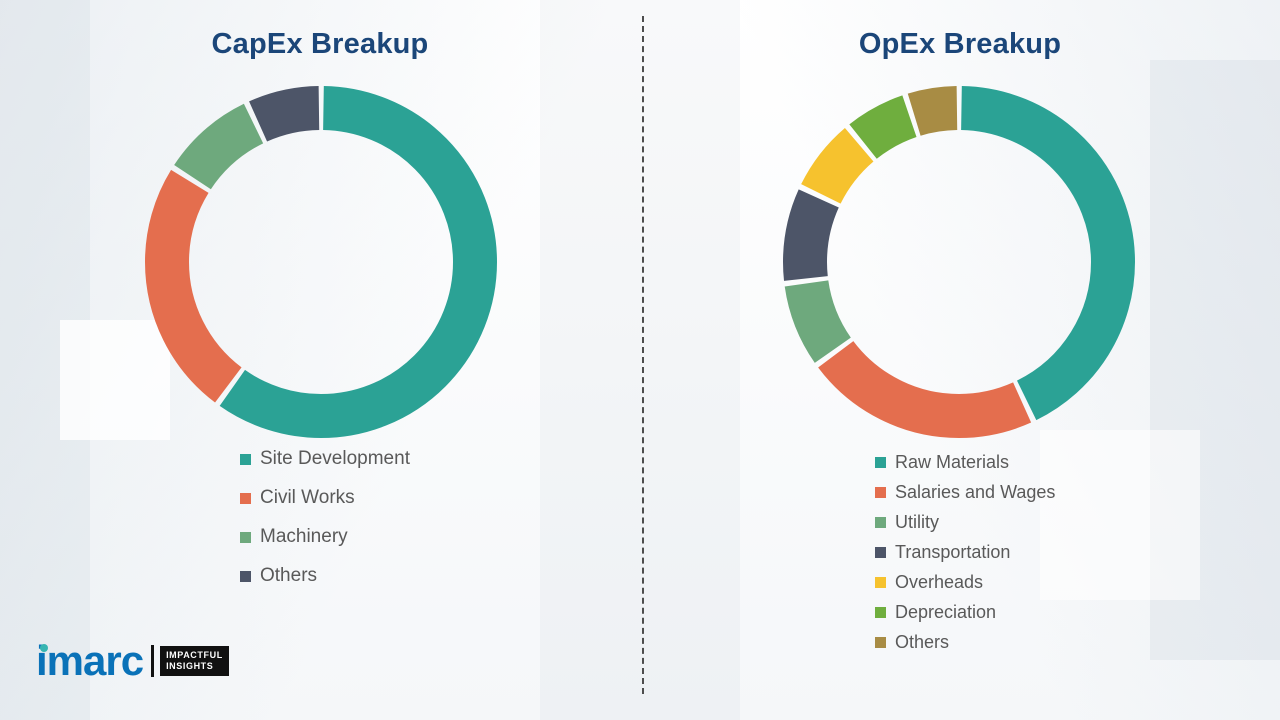  I want to click on legend-item: Site Development, so click(325, 459).